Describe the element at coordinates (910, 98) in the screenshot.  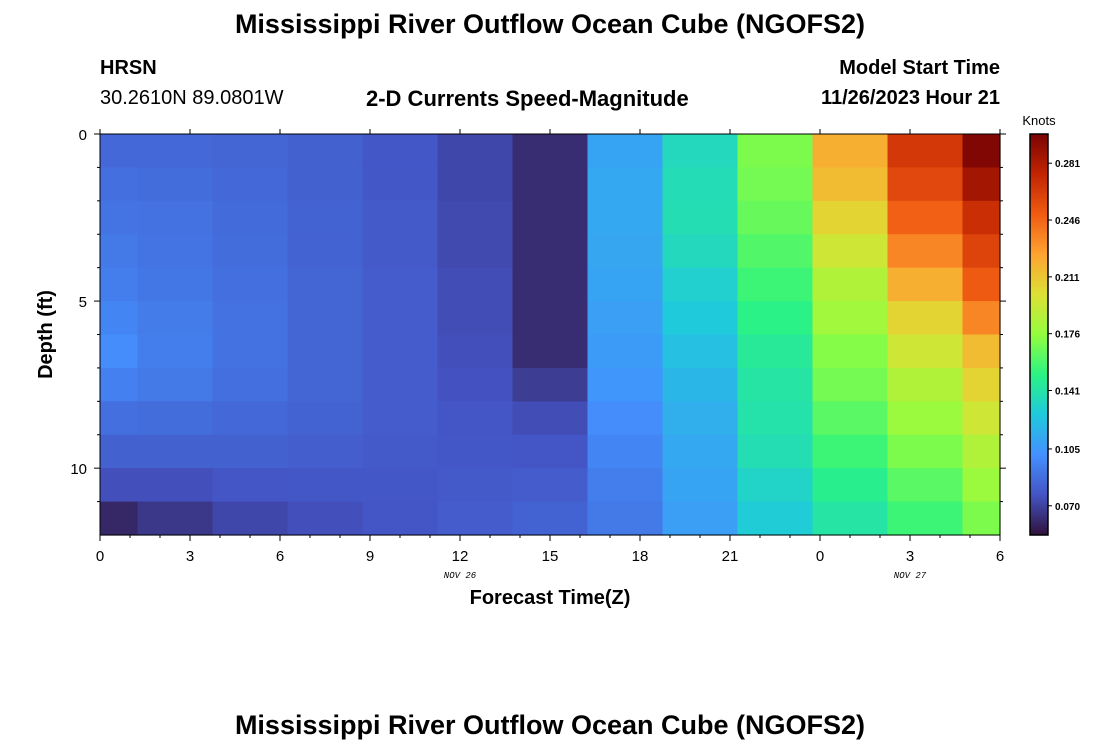
I see `model-start-value: 11/26/2023 Hour 21` at that location.